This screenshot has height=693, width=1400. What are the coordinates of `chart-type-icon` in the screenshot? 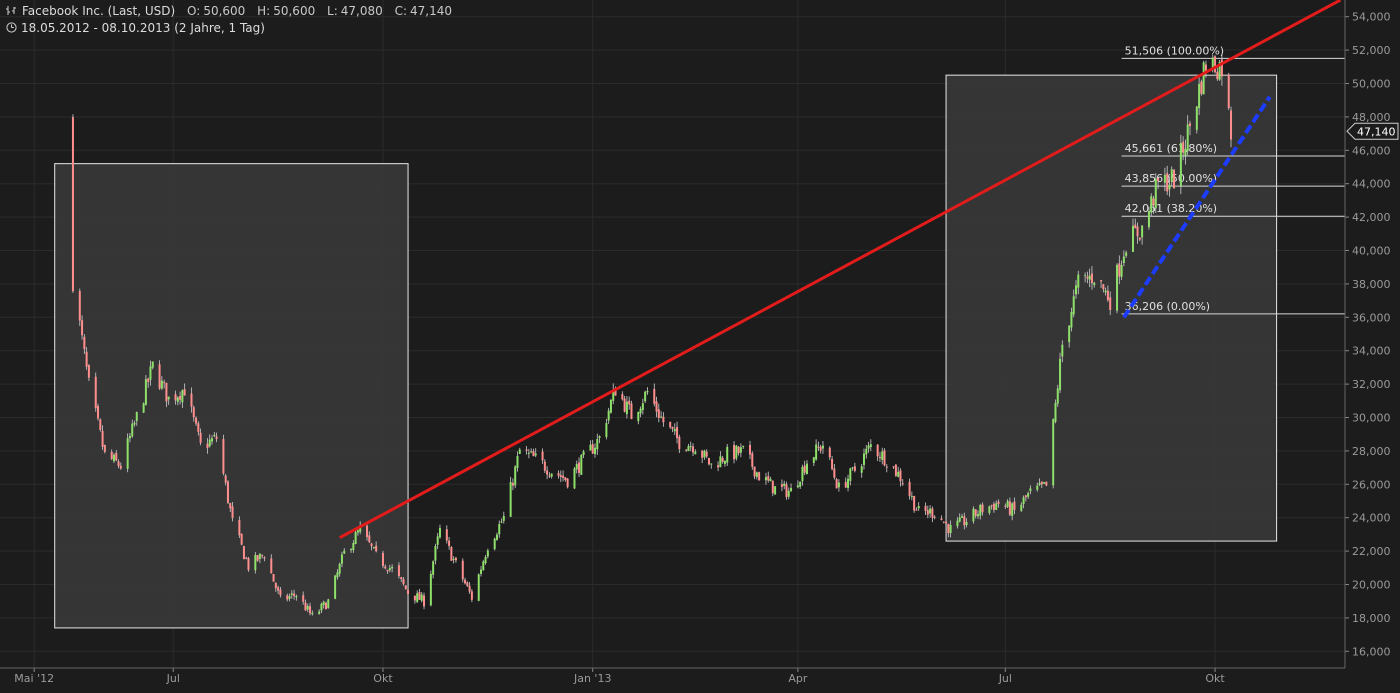 It's located at (12, 12).